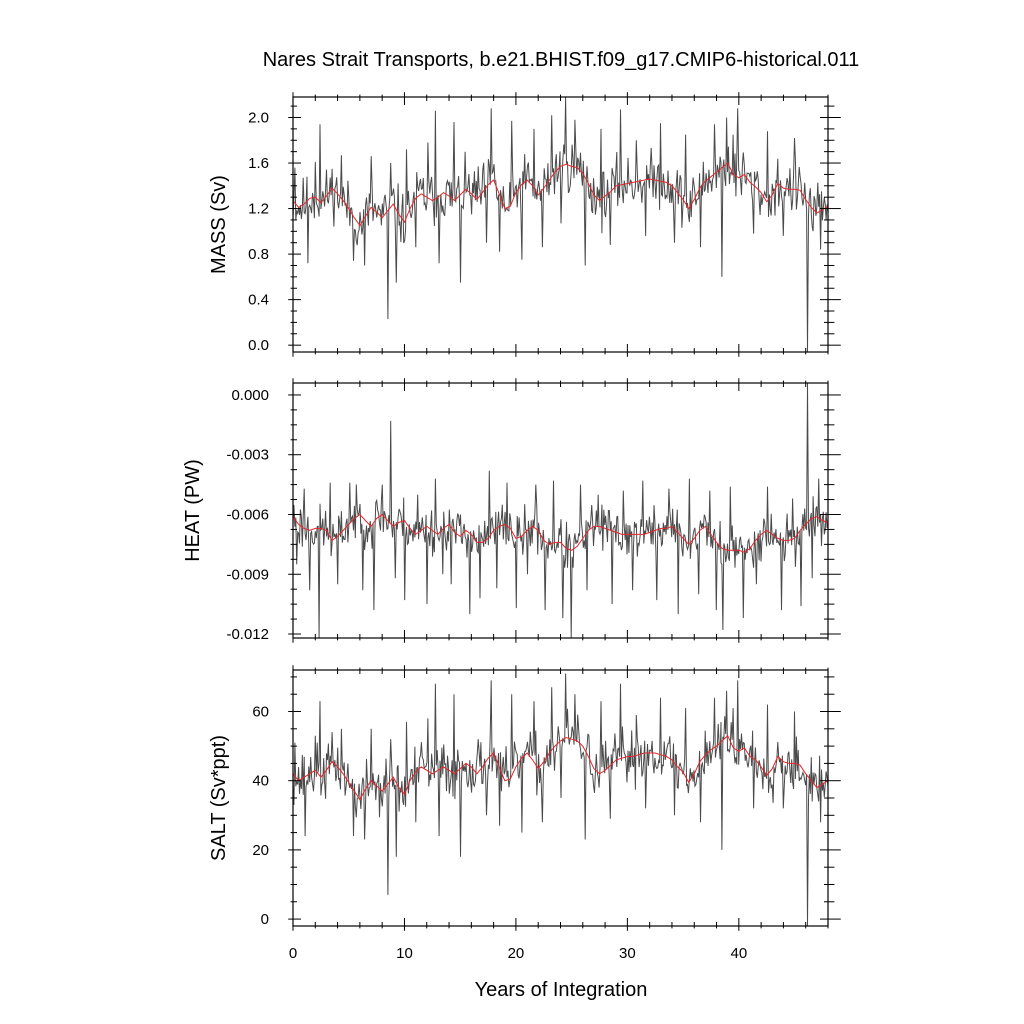  What do you see at coordinates (258, 300) in the screenshot?
I see `y-tick-label: 0.4` at bounding box center [258, 300].